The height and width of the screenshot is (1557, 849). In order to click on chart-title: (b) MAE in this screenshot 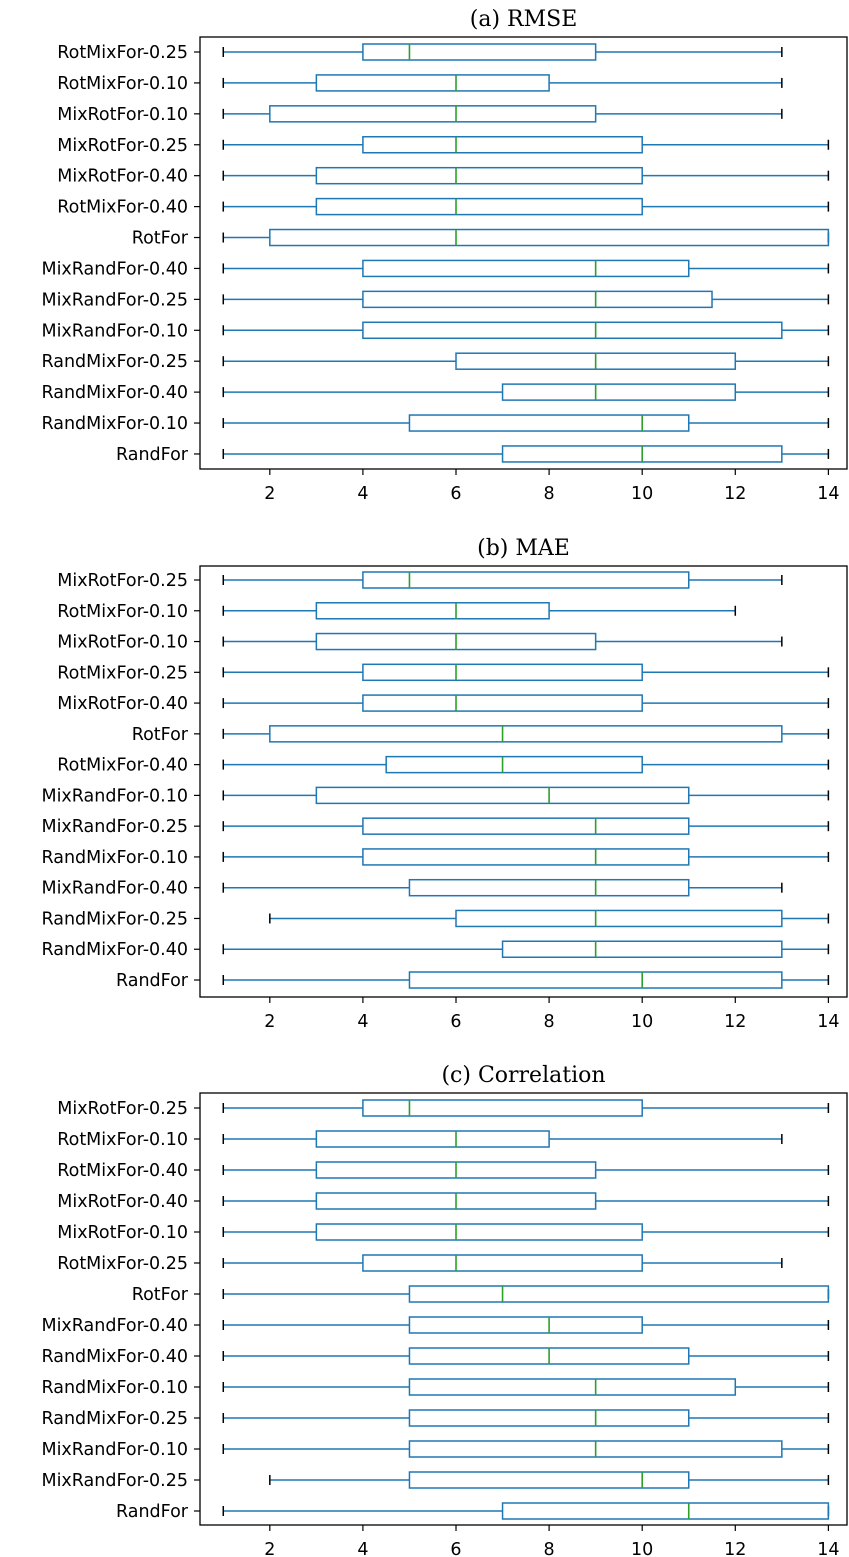, I will do `click(523, 548)`.